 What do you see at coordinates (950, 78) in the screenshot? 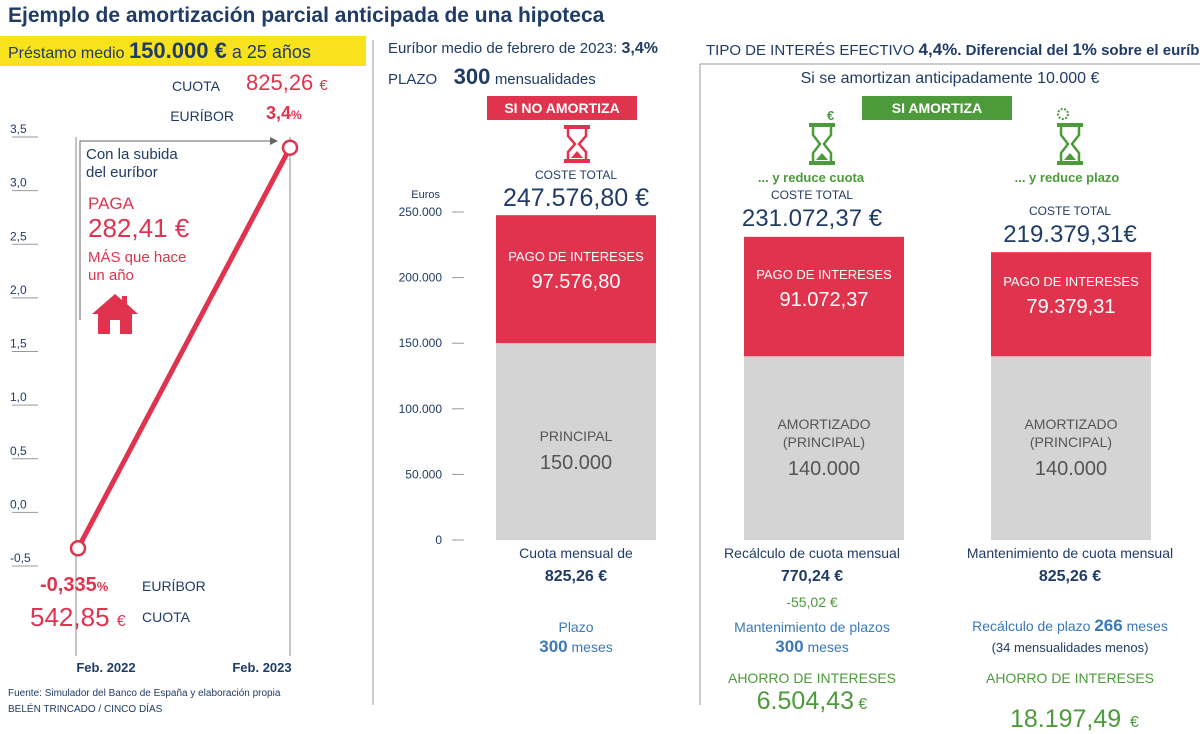
I see `amortiza-note: Si se amortizan anticipadamente 10.000 €` at bounding box center [950, 78].